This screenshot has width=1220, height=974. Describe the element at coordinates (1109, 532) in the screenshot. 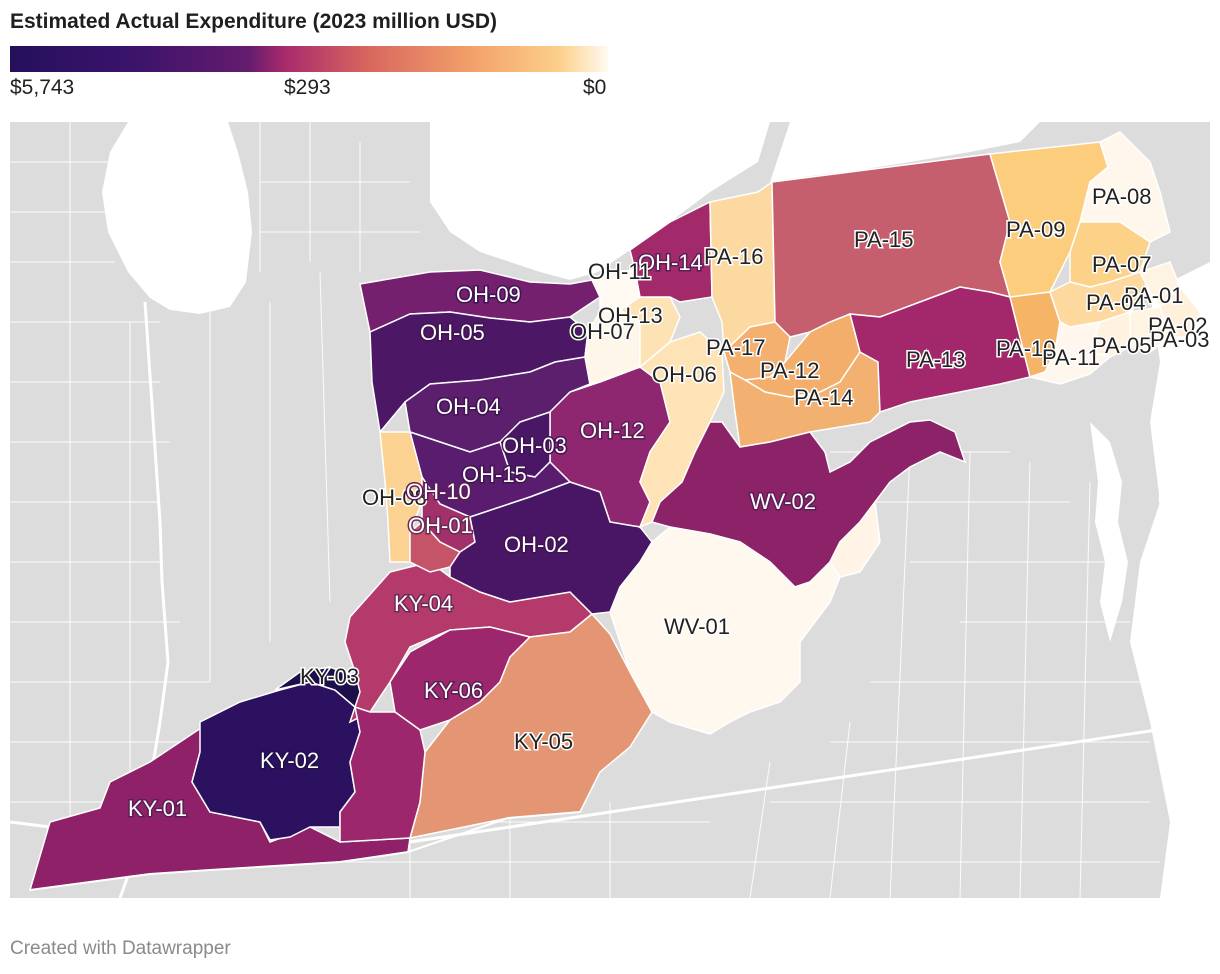

I see `chesapeake-bay` at that location.